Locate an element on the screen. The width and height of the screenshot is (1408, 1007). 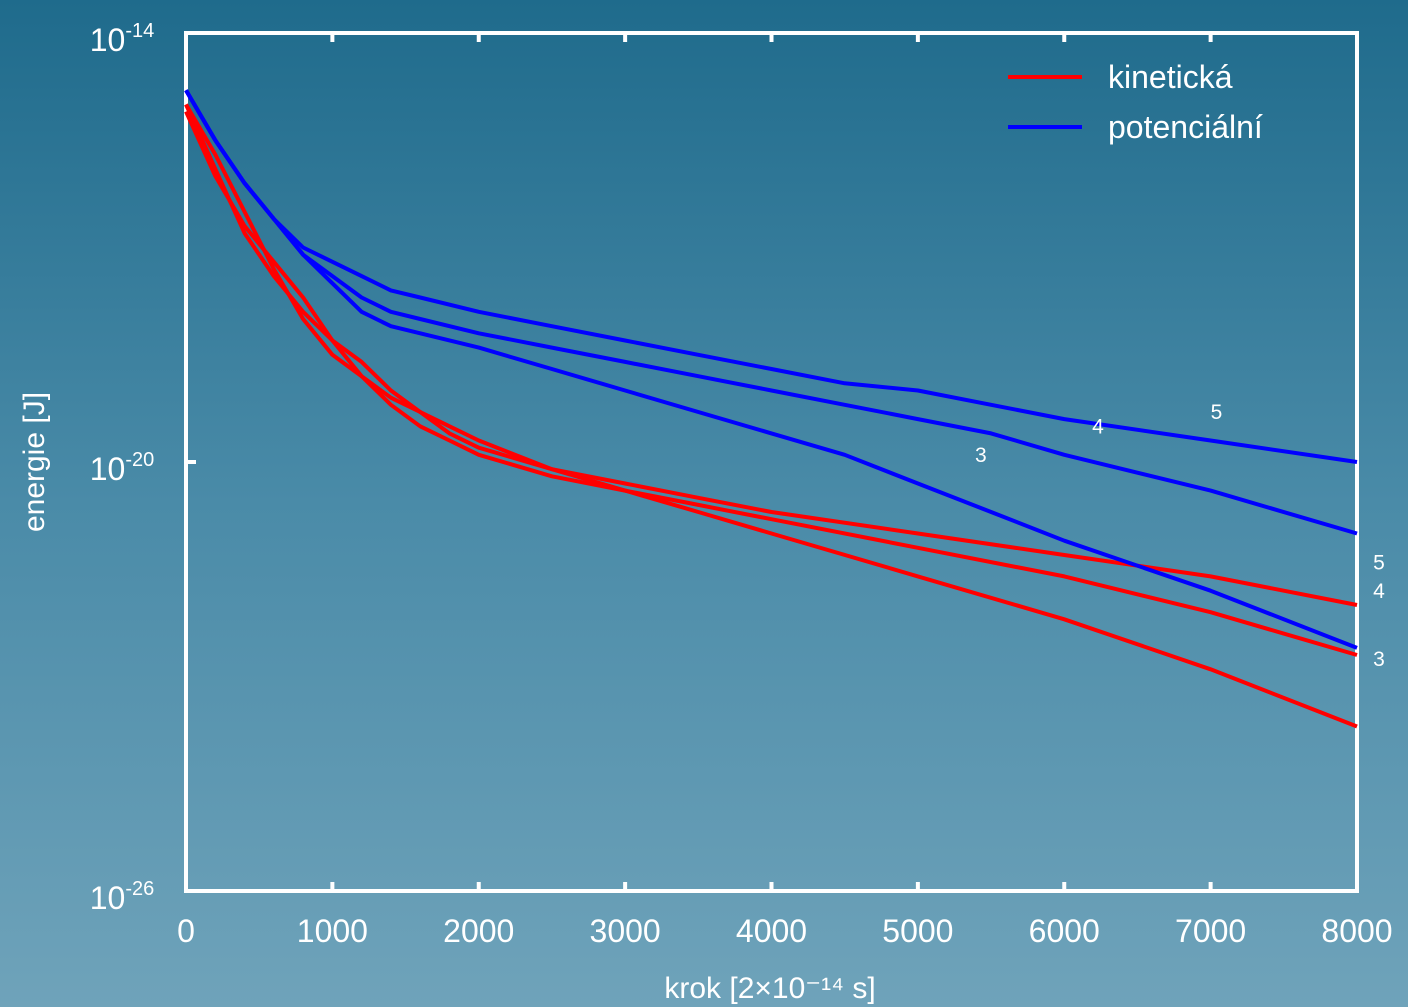
y-tick-label: 10-26 is located at coordinates (122, 897).